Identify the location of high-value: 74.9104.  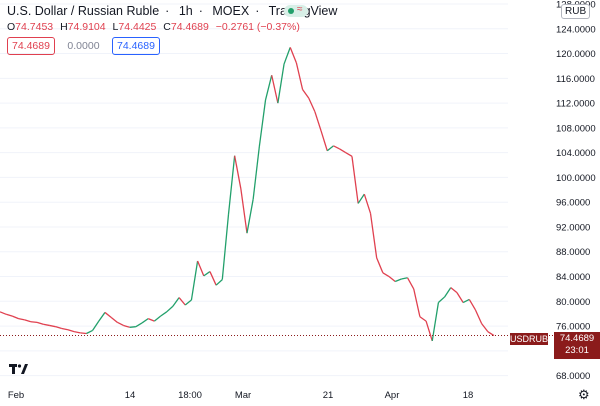
(86, 27).